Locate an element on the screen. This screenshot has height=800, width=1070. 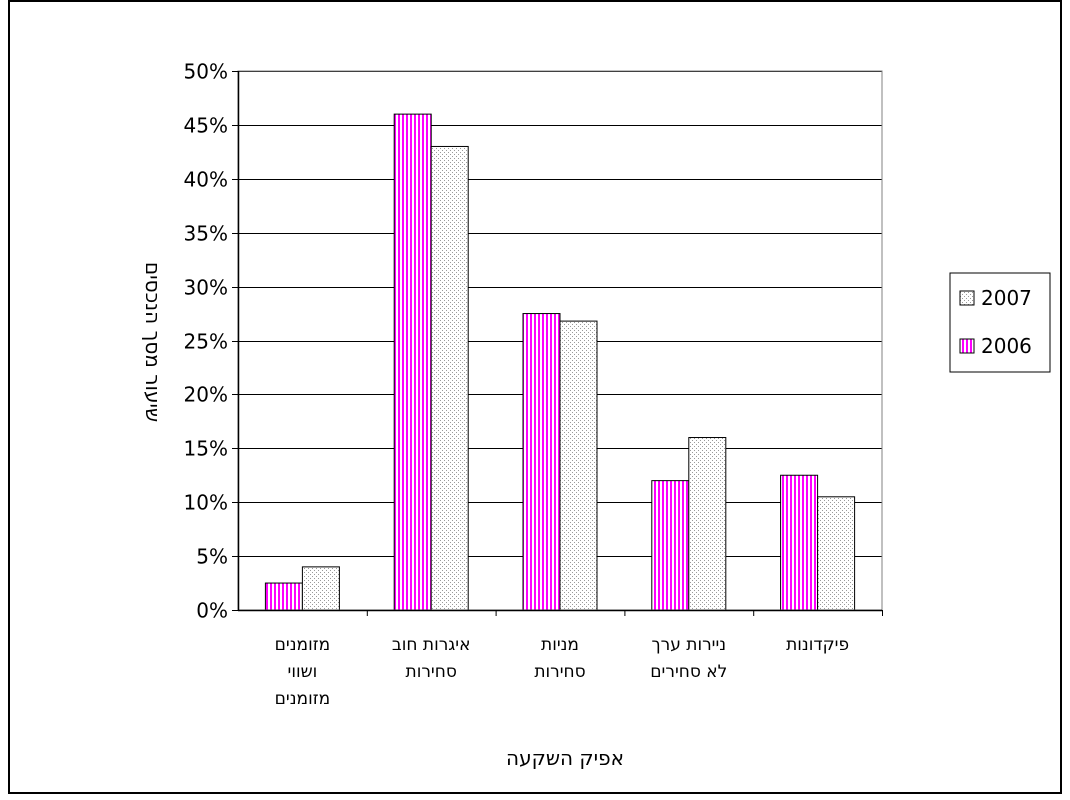
y-tick-label: 50% is located at coordinates (206, 72).